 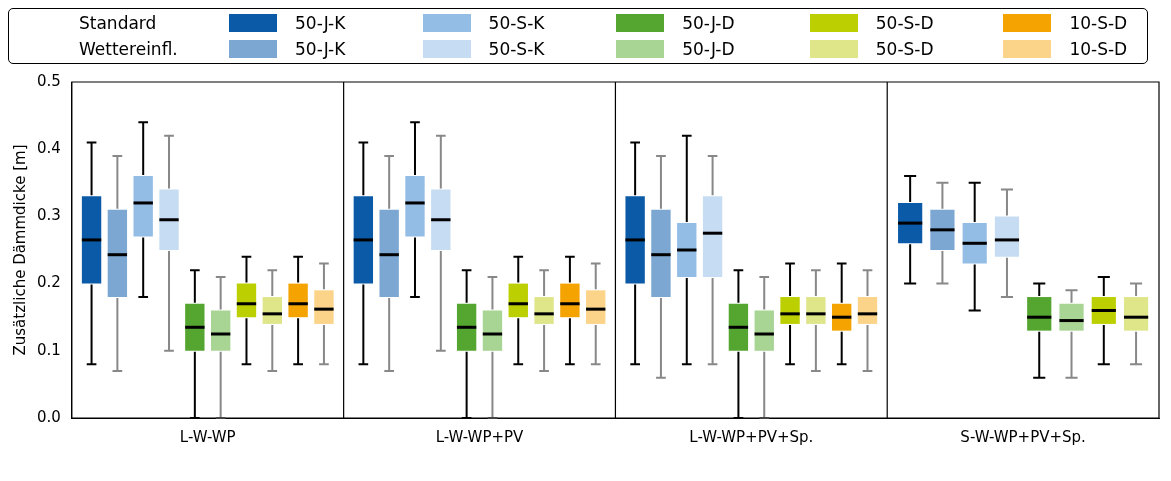 I want to click on text: Wettereinfl., so click(x=128, y=49).